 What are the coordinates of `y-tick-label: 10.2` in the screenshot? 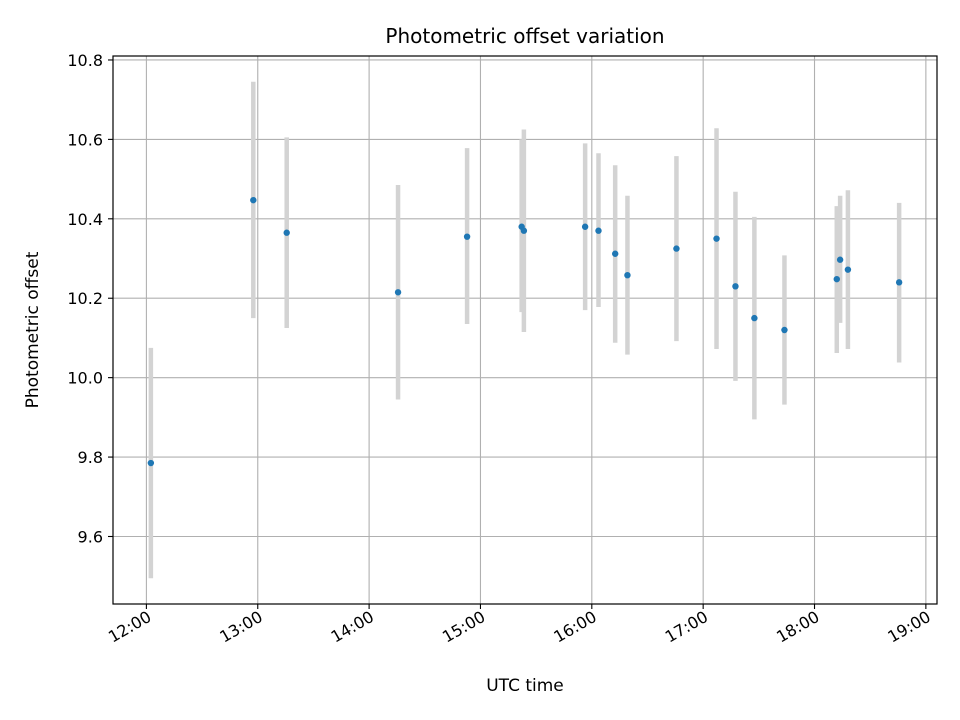 It's located at (85, 298).